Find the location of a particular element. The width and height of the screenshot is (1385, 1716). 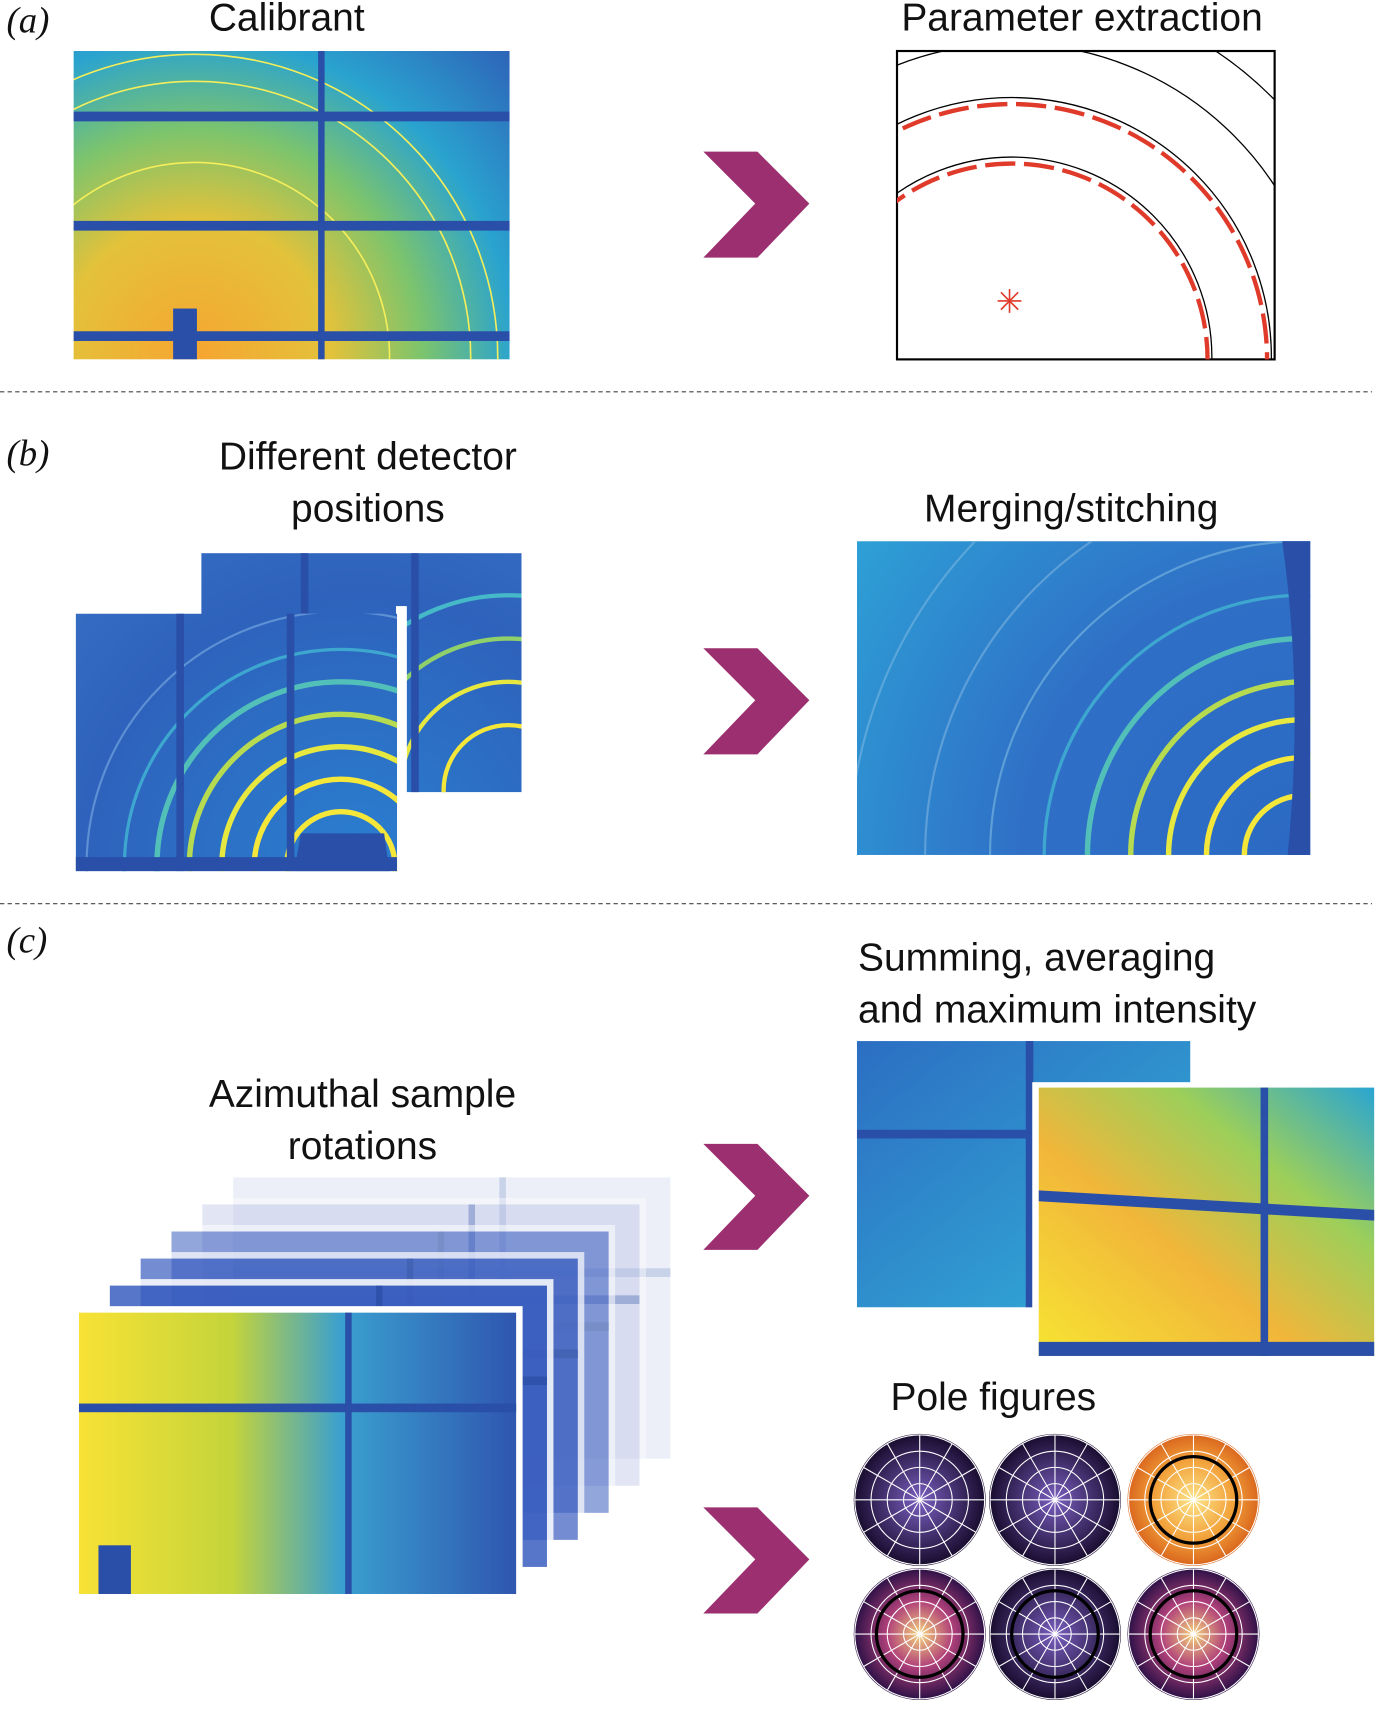

calibrant-image is located at coordinates (291, 205).